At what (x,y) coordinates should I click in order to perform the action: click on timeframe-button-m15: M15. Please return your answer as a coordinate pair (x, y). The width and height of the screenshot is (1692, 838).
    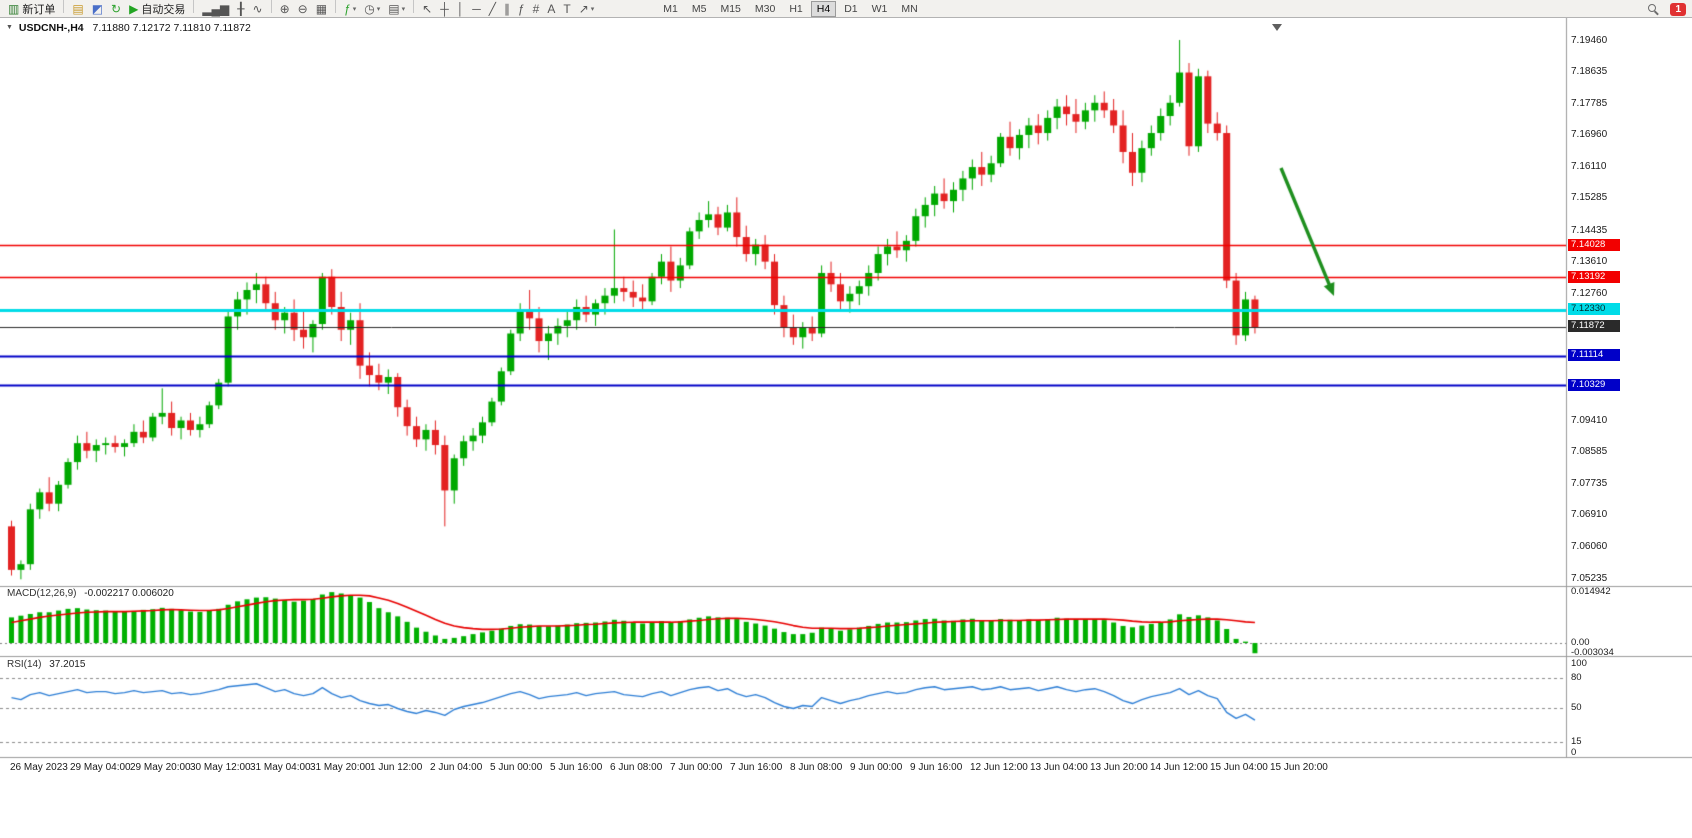
    Looking at the image, I should click on (730, 8).